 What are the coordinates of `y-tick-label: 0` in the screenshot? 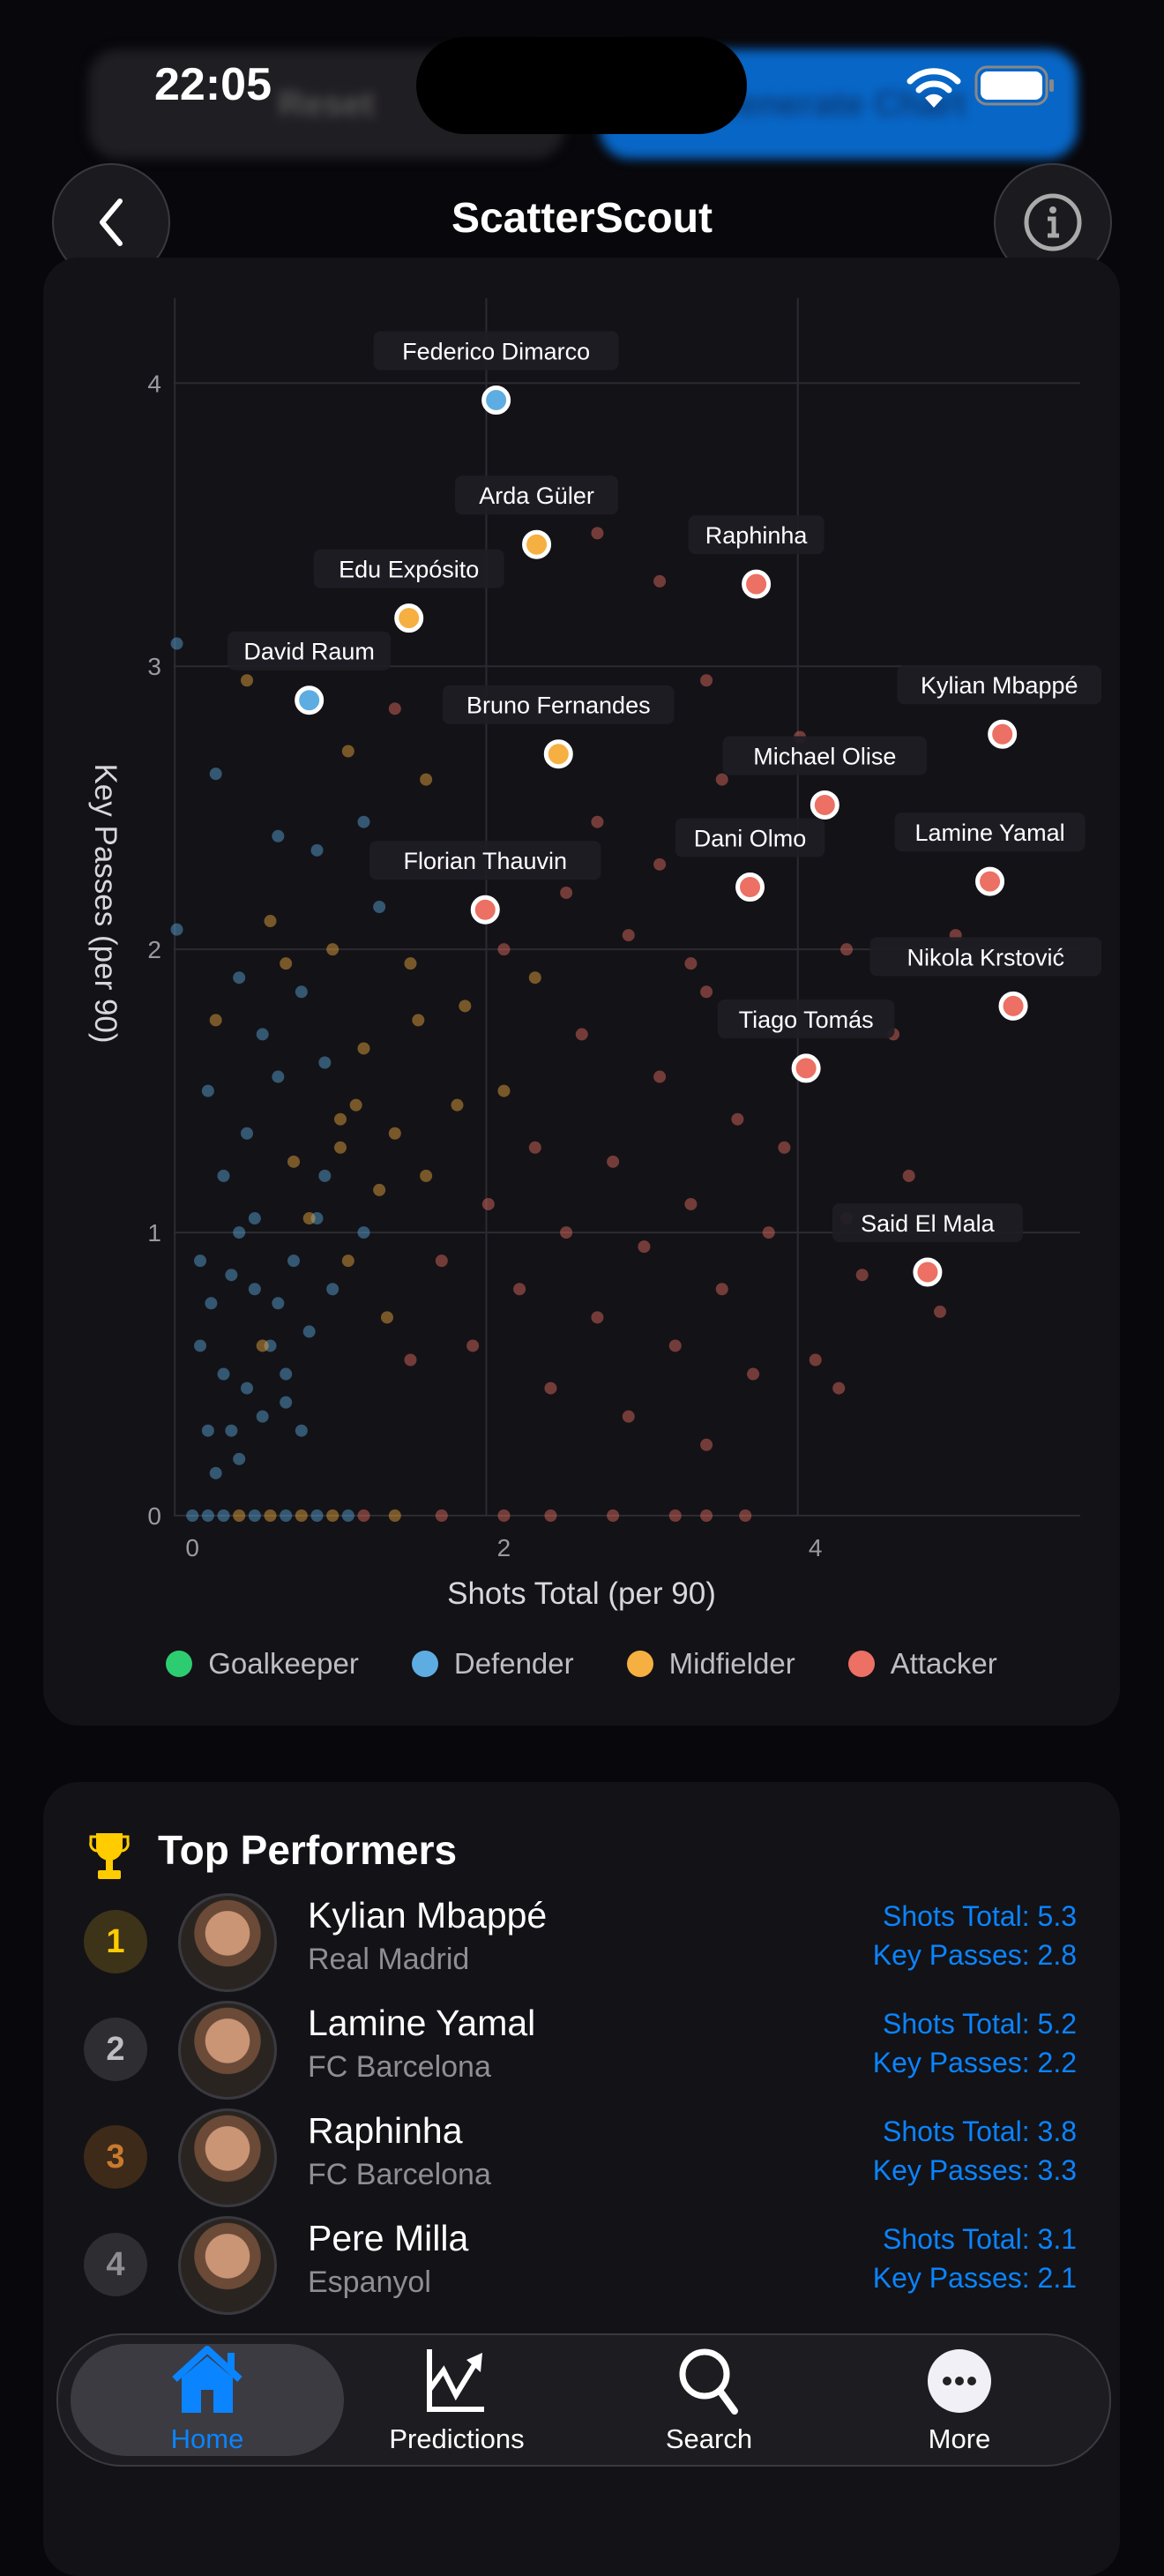 It's located at (154, 1516).